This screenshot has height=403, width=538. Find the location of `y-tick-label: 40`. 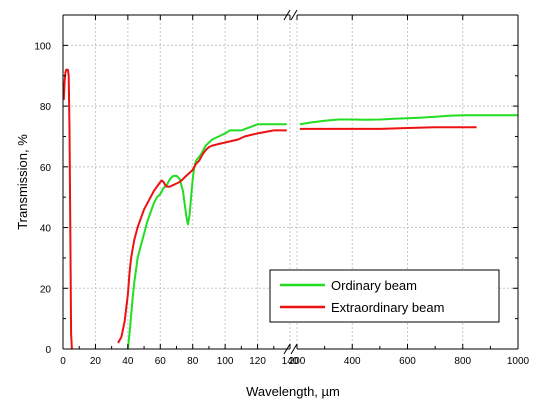

y-tick-label: 40 is located at coordinates (46, 229).